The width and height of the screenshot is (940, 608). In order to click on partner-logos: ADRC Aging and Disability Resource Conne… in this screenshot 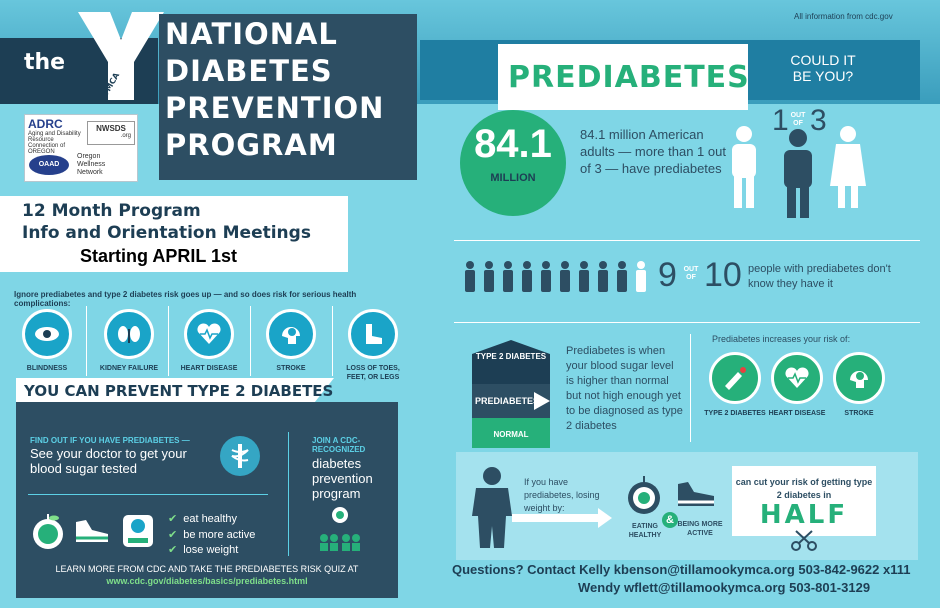, I will do `click(81, 148)`.